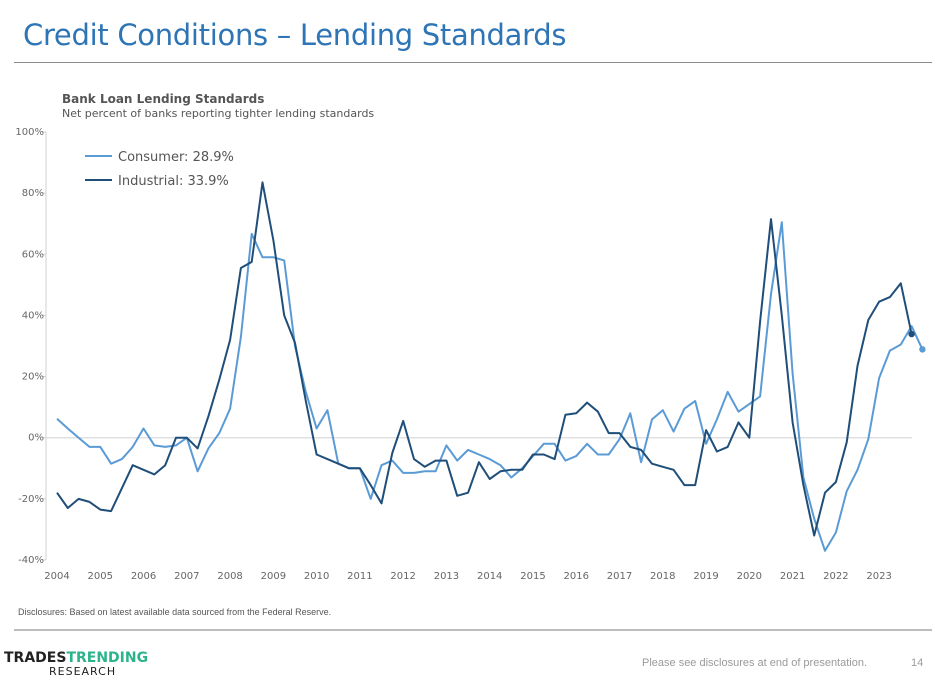 This screenshot has height=695, width=946. I want to click on legend-label-consumer: Consumer: 28.9%, so click(176, 157).